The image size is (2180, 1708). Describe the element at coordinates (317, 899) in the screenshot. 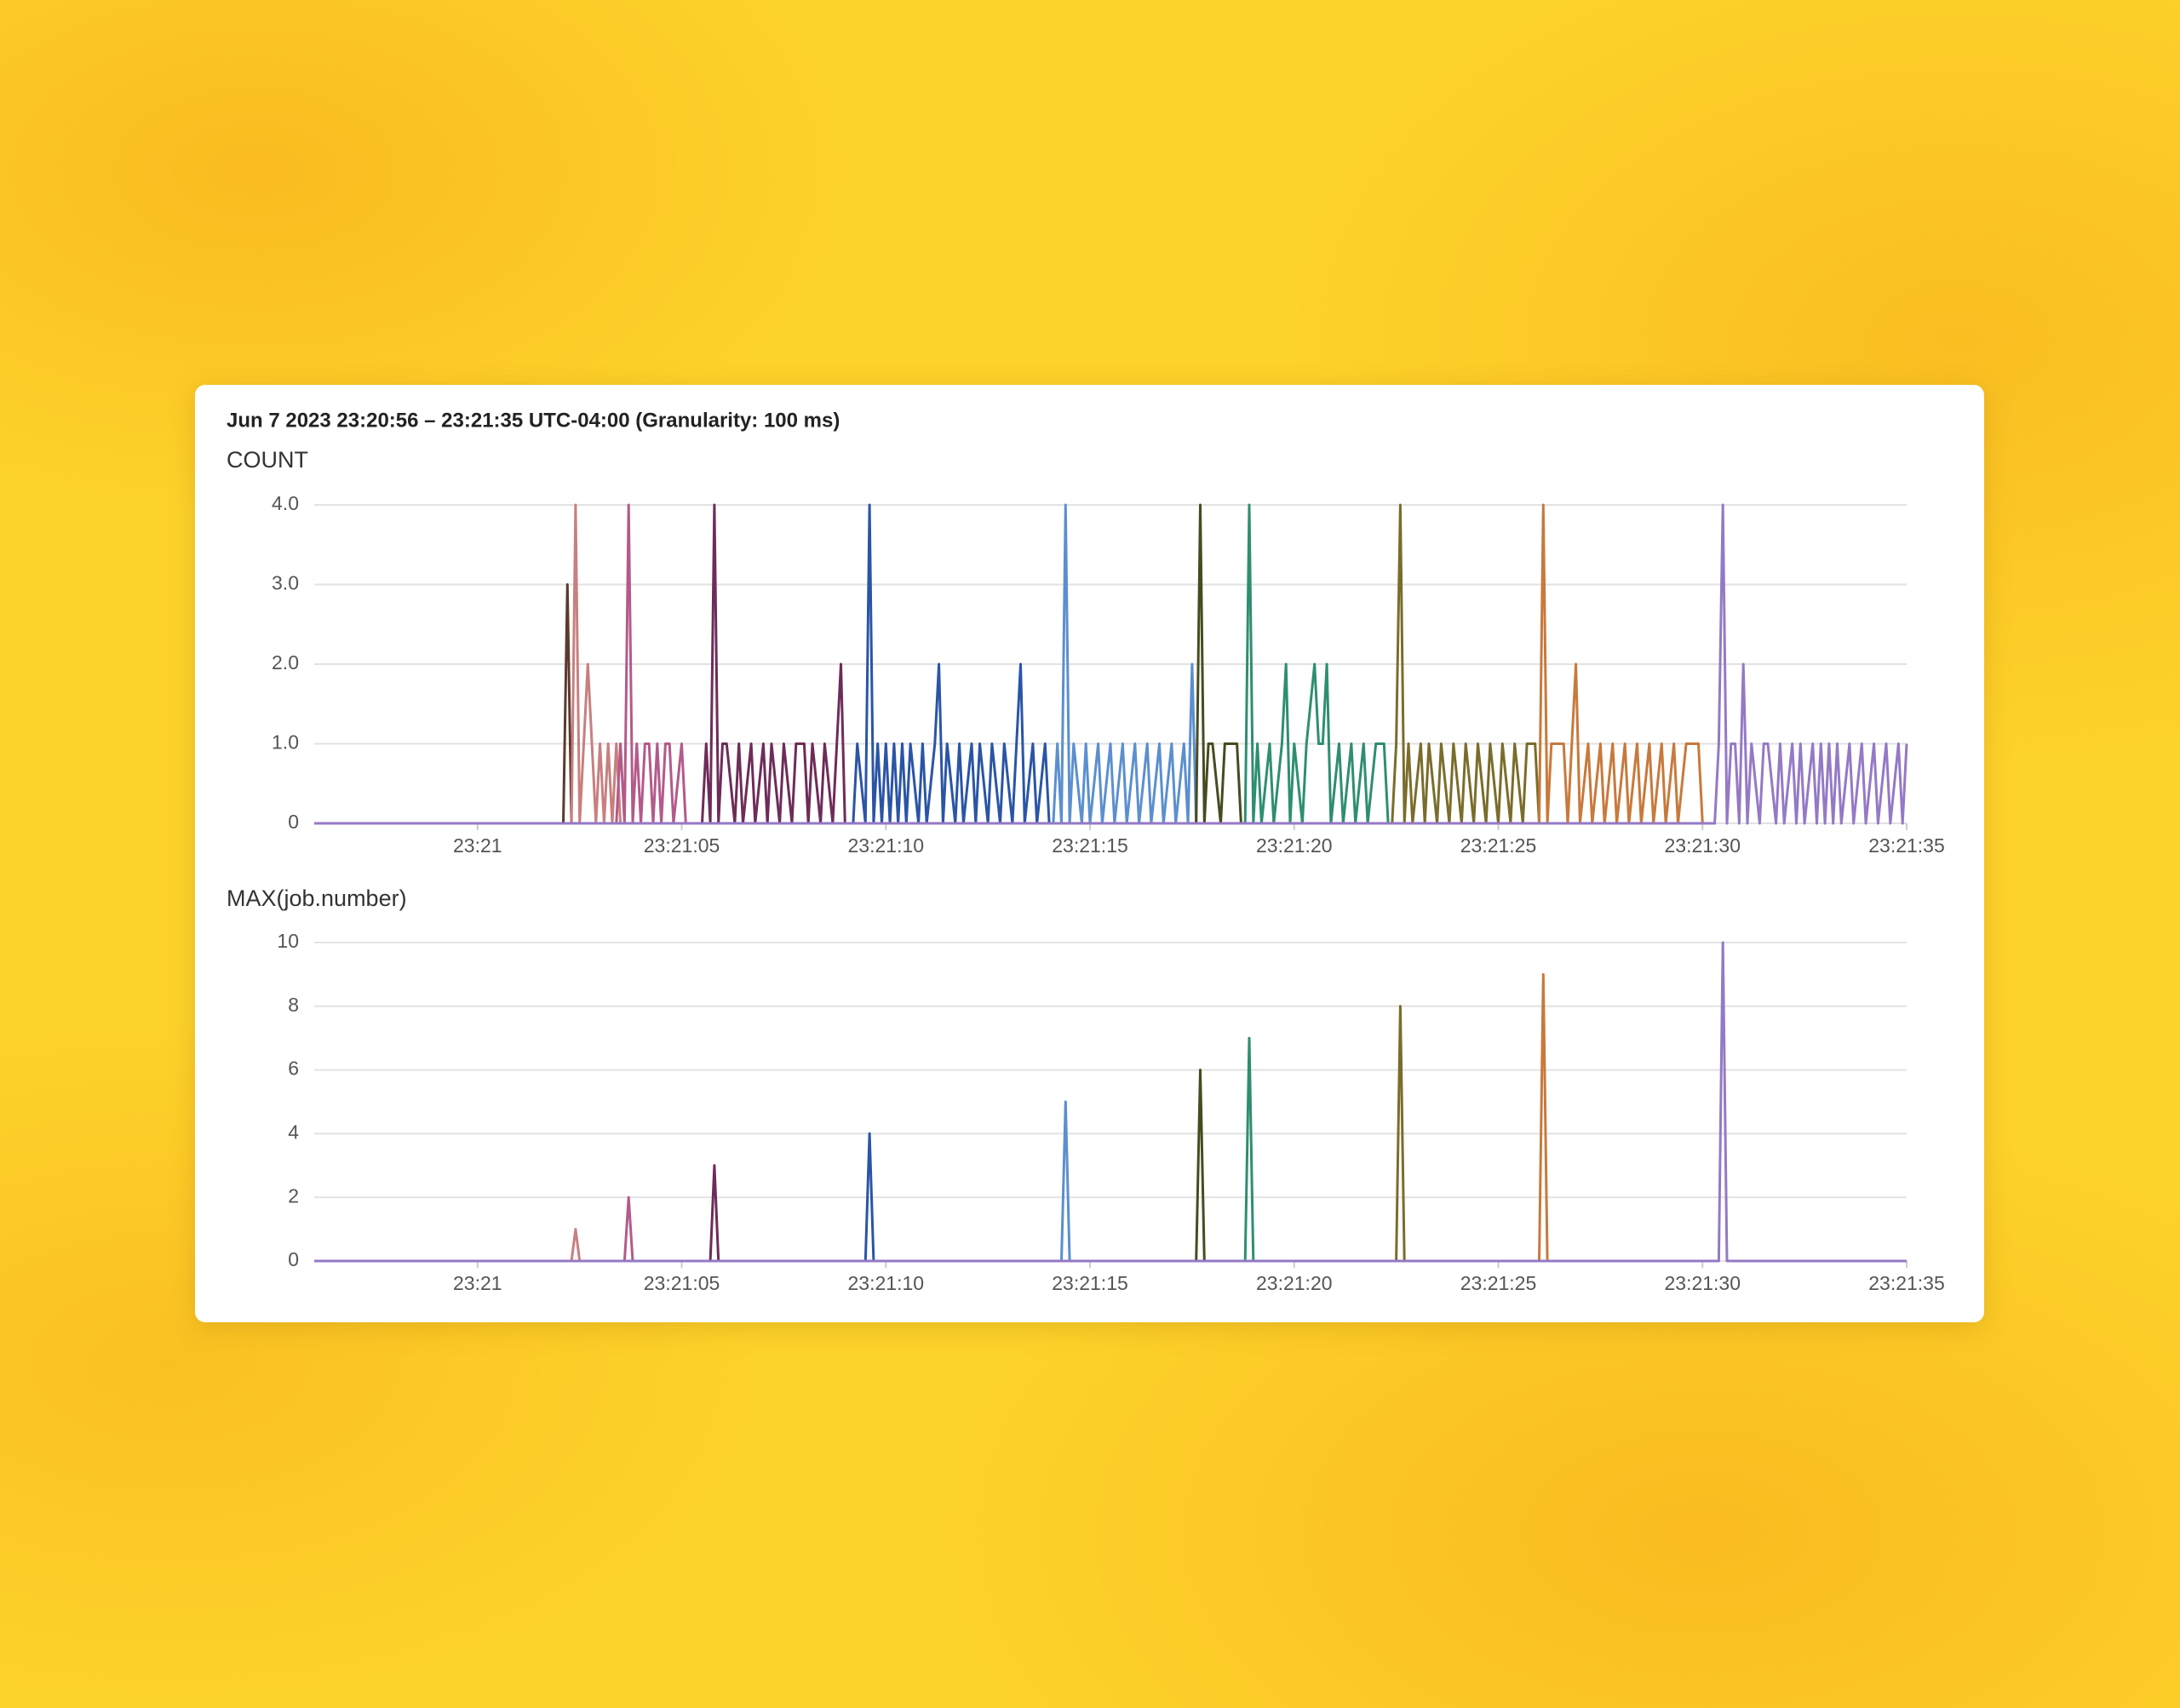

I see `chart-title: MAX(job.number)` at that location.